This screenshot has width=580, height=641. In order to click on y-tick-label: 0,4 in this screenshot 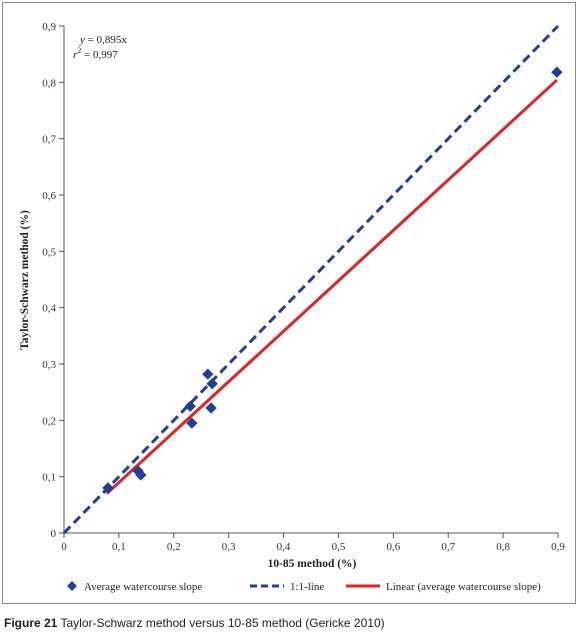, I will do `click(49, 309)`.